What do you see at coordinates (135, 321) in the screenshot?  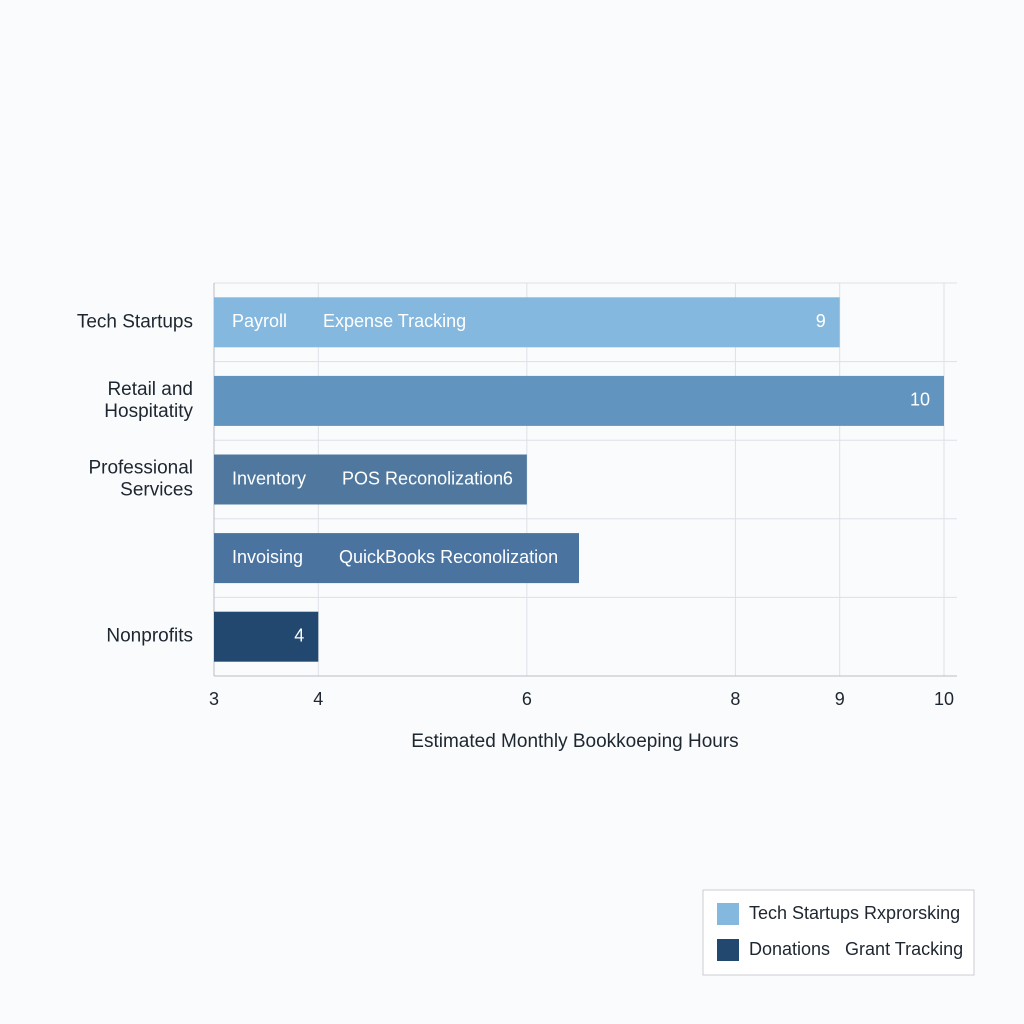 I see `y-tick-label: Tech Startups` at bounding box center [135, 321].